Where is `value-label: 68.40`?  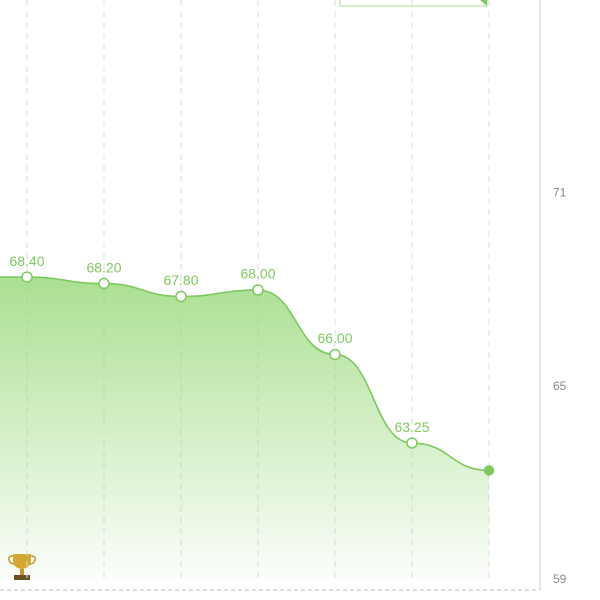
value-label: 68.40 is located at coordinates (26, 261).